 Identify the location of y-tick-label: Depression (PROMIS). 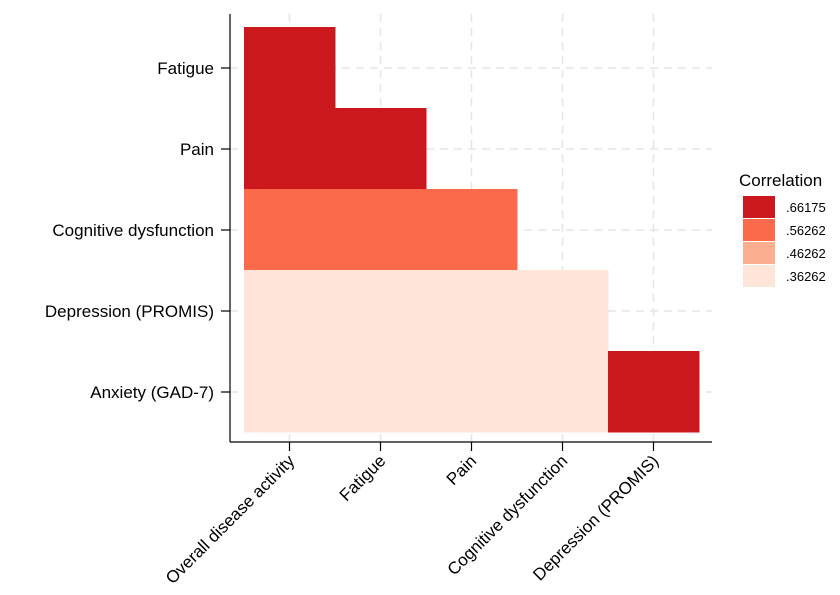
(129, 311).